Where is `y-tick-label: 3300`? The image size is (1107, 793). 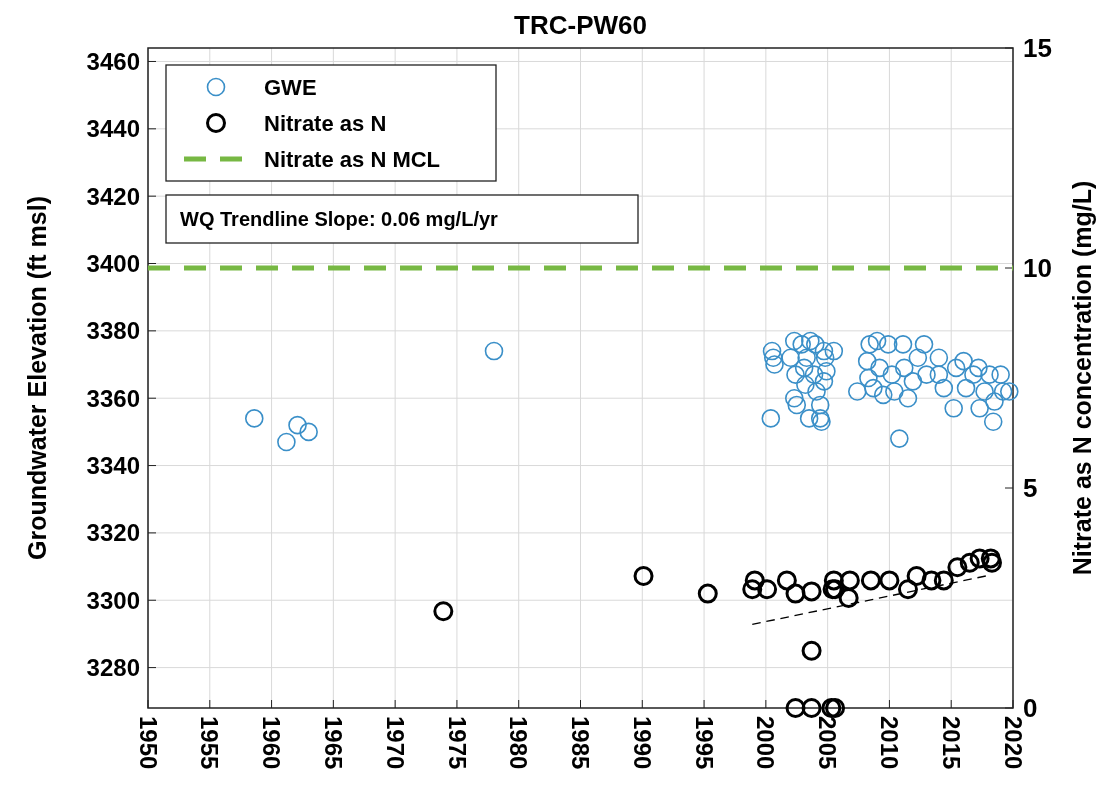
y-tick-label: 3300 is located at coordinates (113, 600).